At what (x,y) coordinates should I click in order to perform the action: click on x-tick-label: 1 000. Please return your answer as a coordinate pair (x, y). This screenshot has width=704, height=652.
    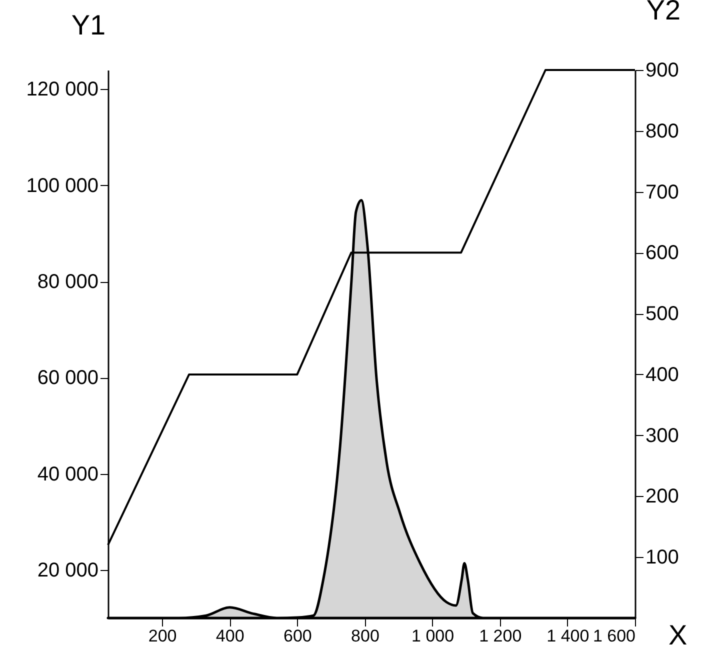
    Looking at the image, I should click on (433, 636).